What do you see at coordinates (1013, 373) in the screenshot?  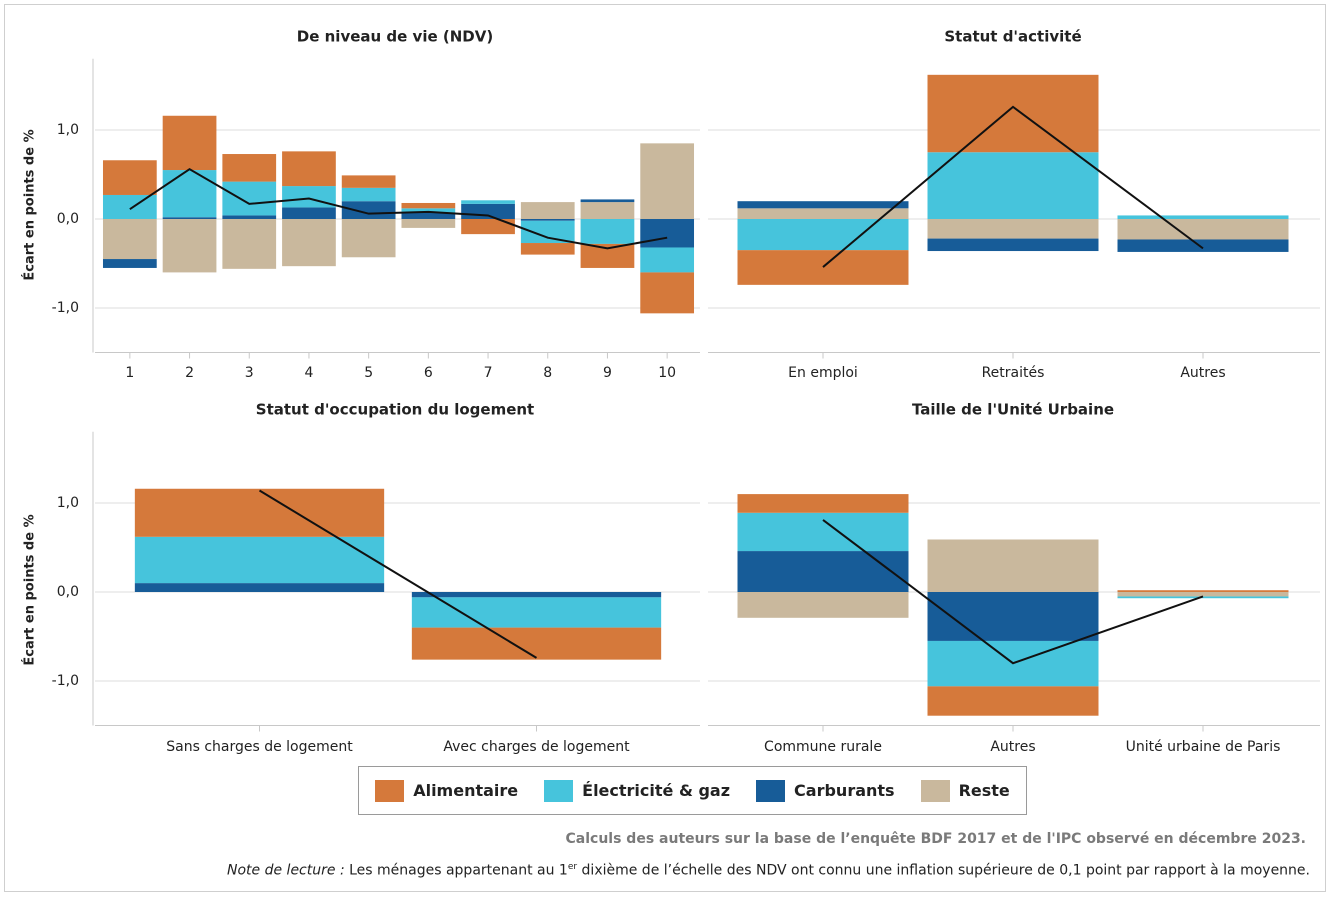 I see `x-tick-label: Retraités` at bounding box center [1013, 373].